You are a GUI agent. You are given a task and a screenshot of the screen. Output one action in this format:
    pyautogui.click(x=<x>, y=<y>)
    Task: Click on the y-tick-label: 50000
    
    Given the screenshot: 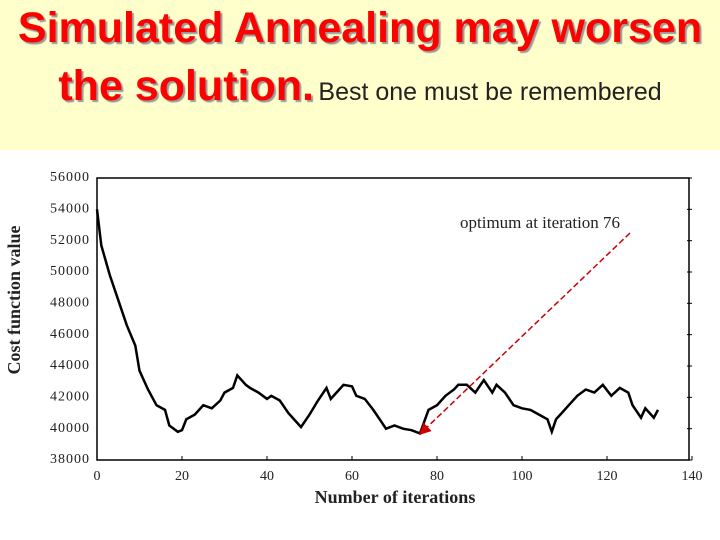 What is the action you would take?
    pyautogui.click(x=70, y=271)
    